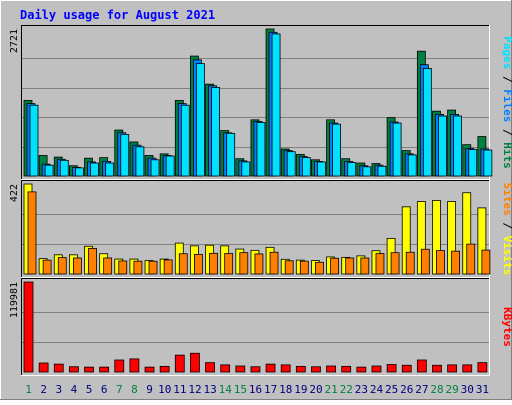 This screenshot has height=405, width=512. I want to click on legend-files: Files, so click(506, 105).